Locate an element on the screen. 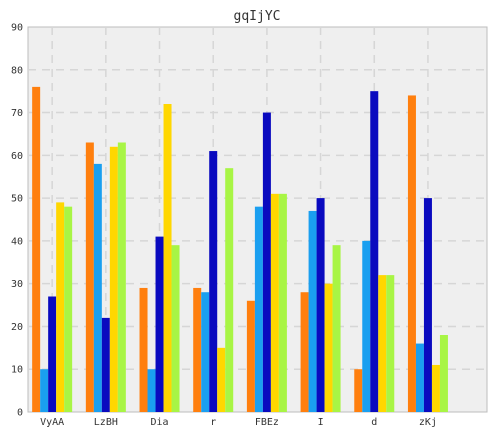 The width and height of the screenshot is (496, 434). y-tick-label: 80 is located at coordinates (17, 70).